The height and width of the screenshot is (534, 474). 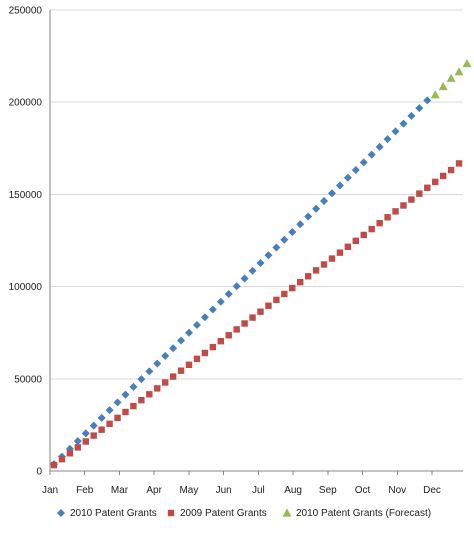 What do you see at coordinates (258, 490) in the screenshot?
I see `x-tick-label: Jul` at bounding box center [258, 490].